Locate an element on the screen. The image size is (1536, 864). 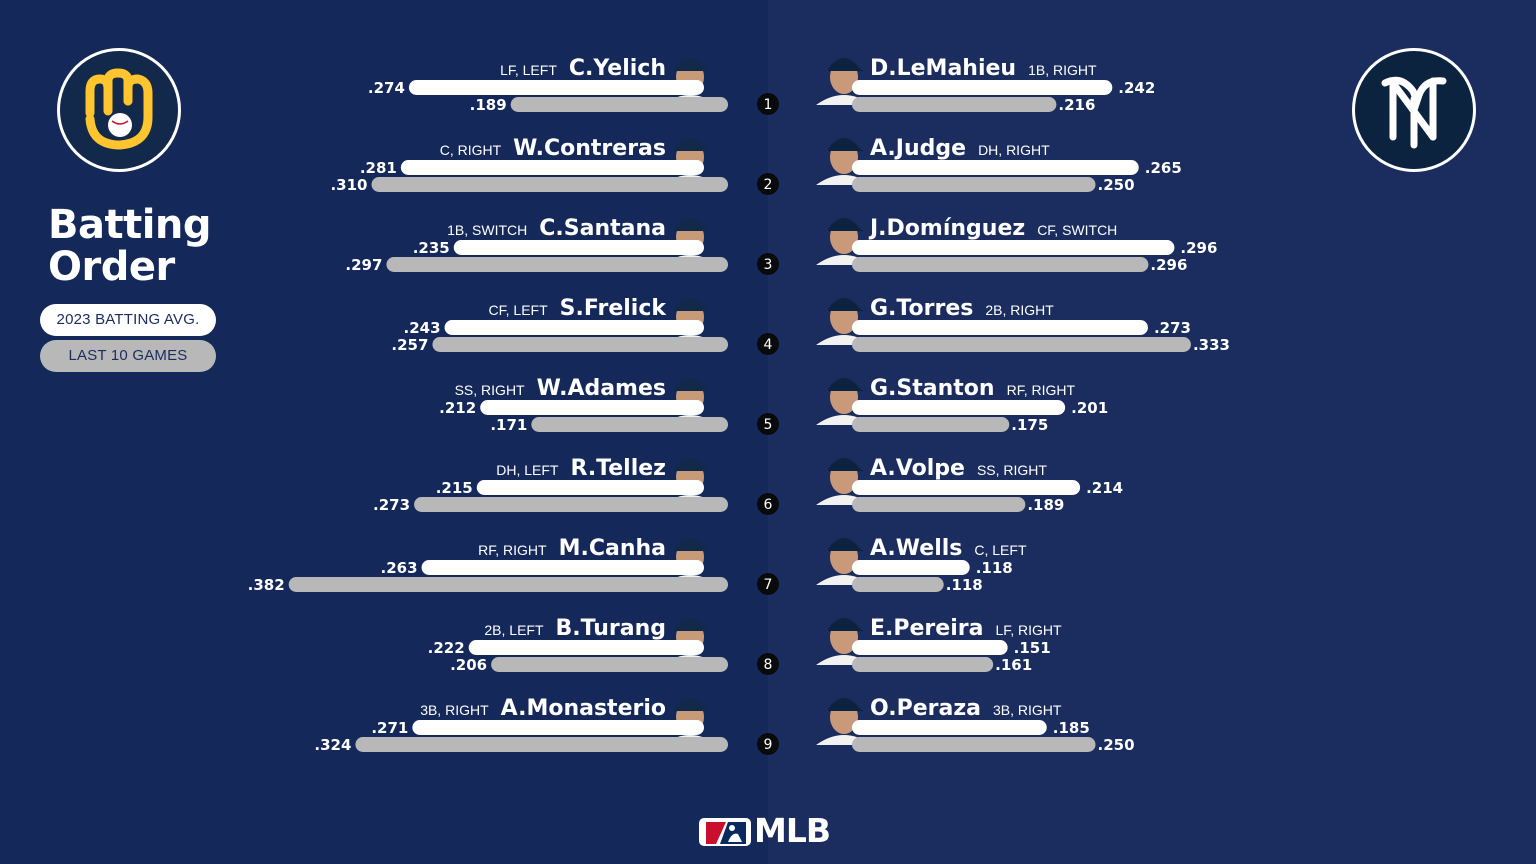
player-name-rtellez: R.Tellez is located at coordinates (618, 468).